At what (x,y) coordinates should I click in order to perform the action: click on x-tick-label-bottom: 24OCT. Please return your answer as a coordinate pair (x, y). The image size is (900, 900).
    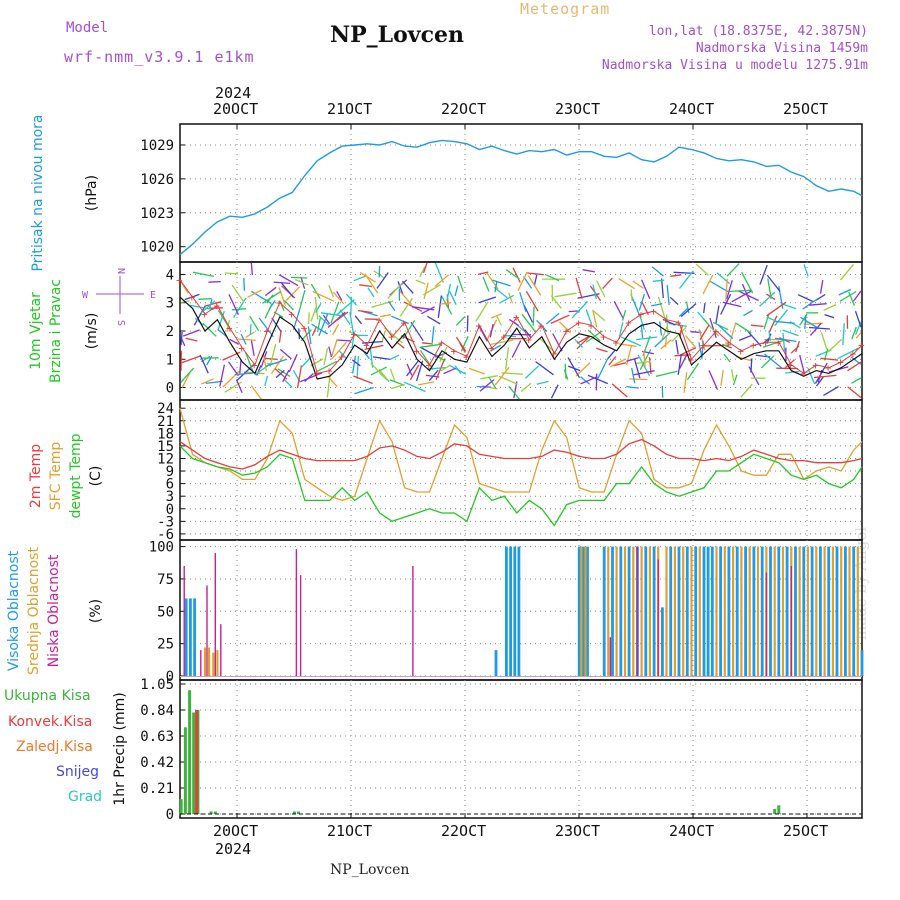
    Looking at the image, I should click on (691, 831).